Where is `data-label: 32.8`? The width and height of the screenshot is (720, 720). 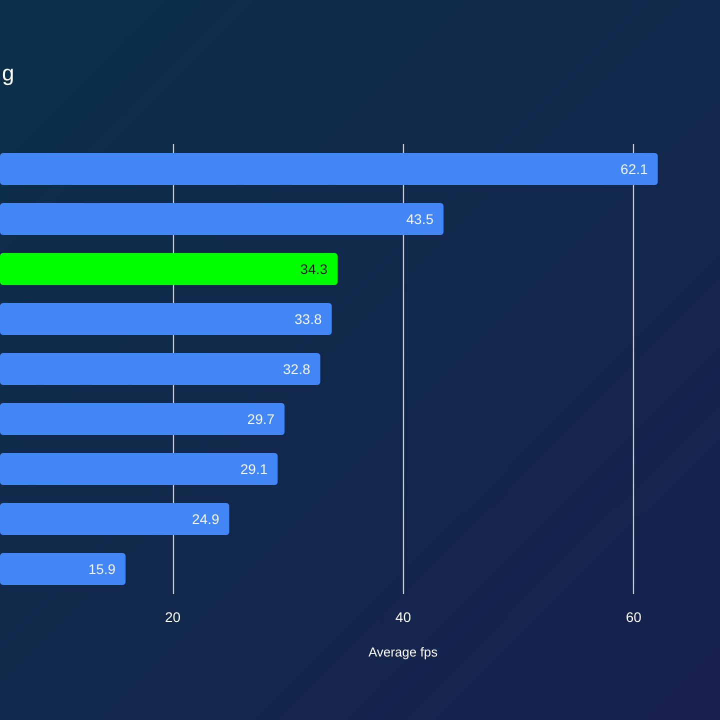 data-label: 32.8 is located at coordinates (296, 369).